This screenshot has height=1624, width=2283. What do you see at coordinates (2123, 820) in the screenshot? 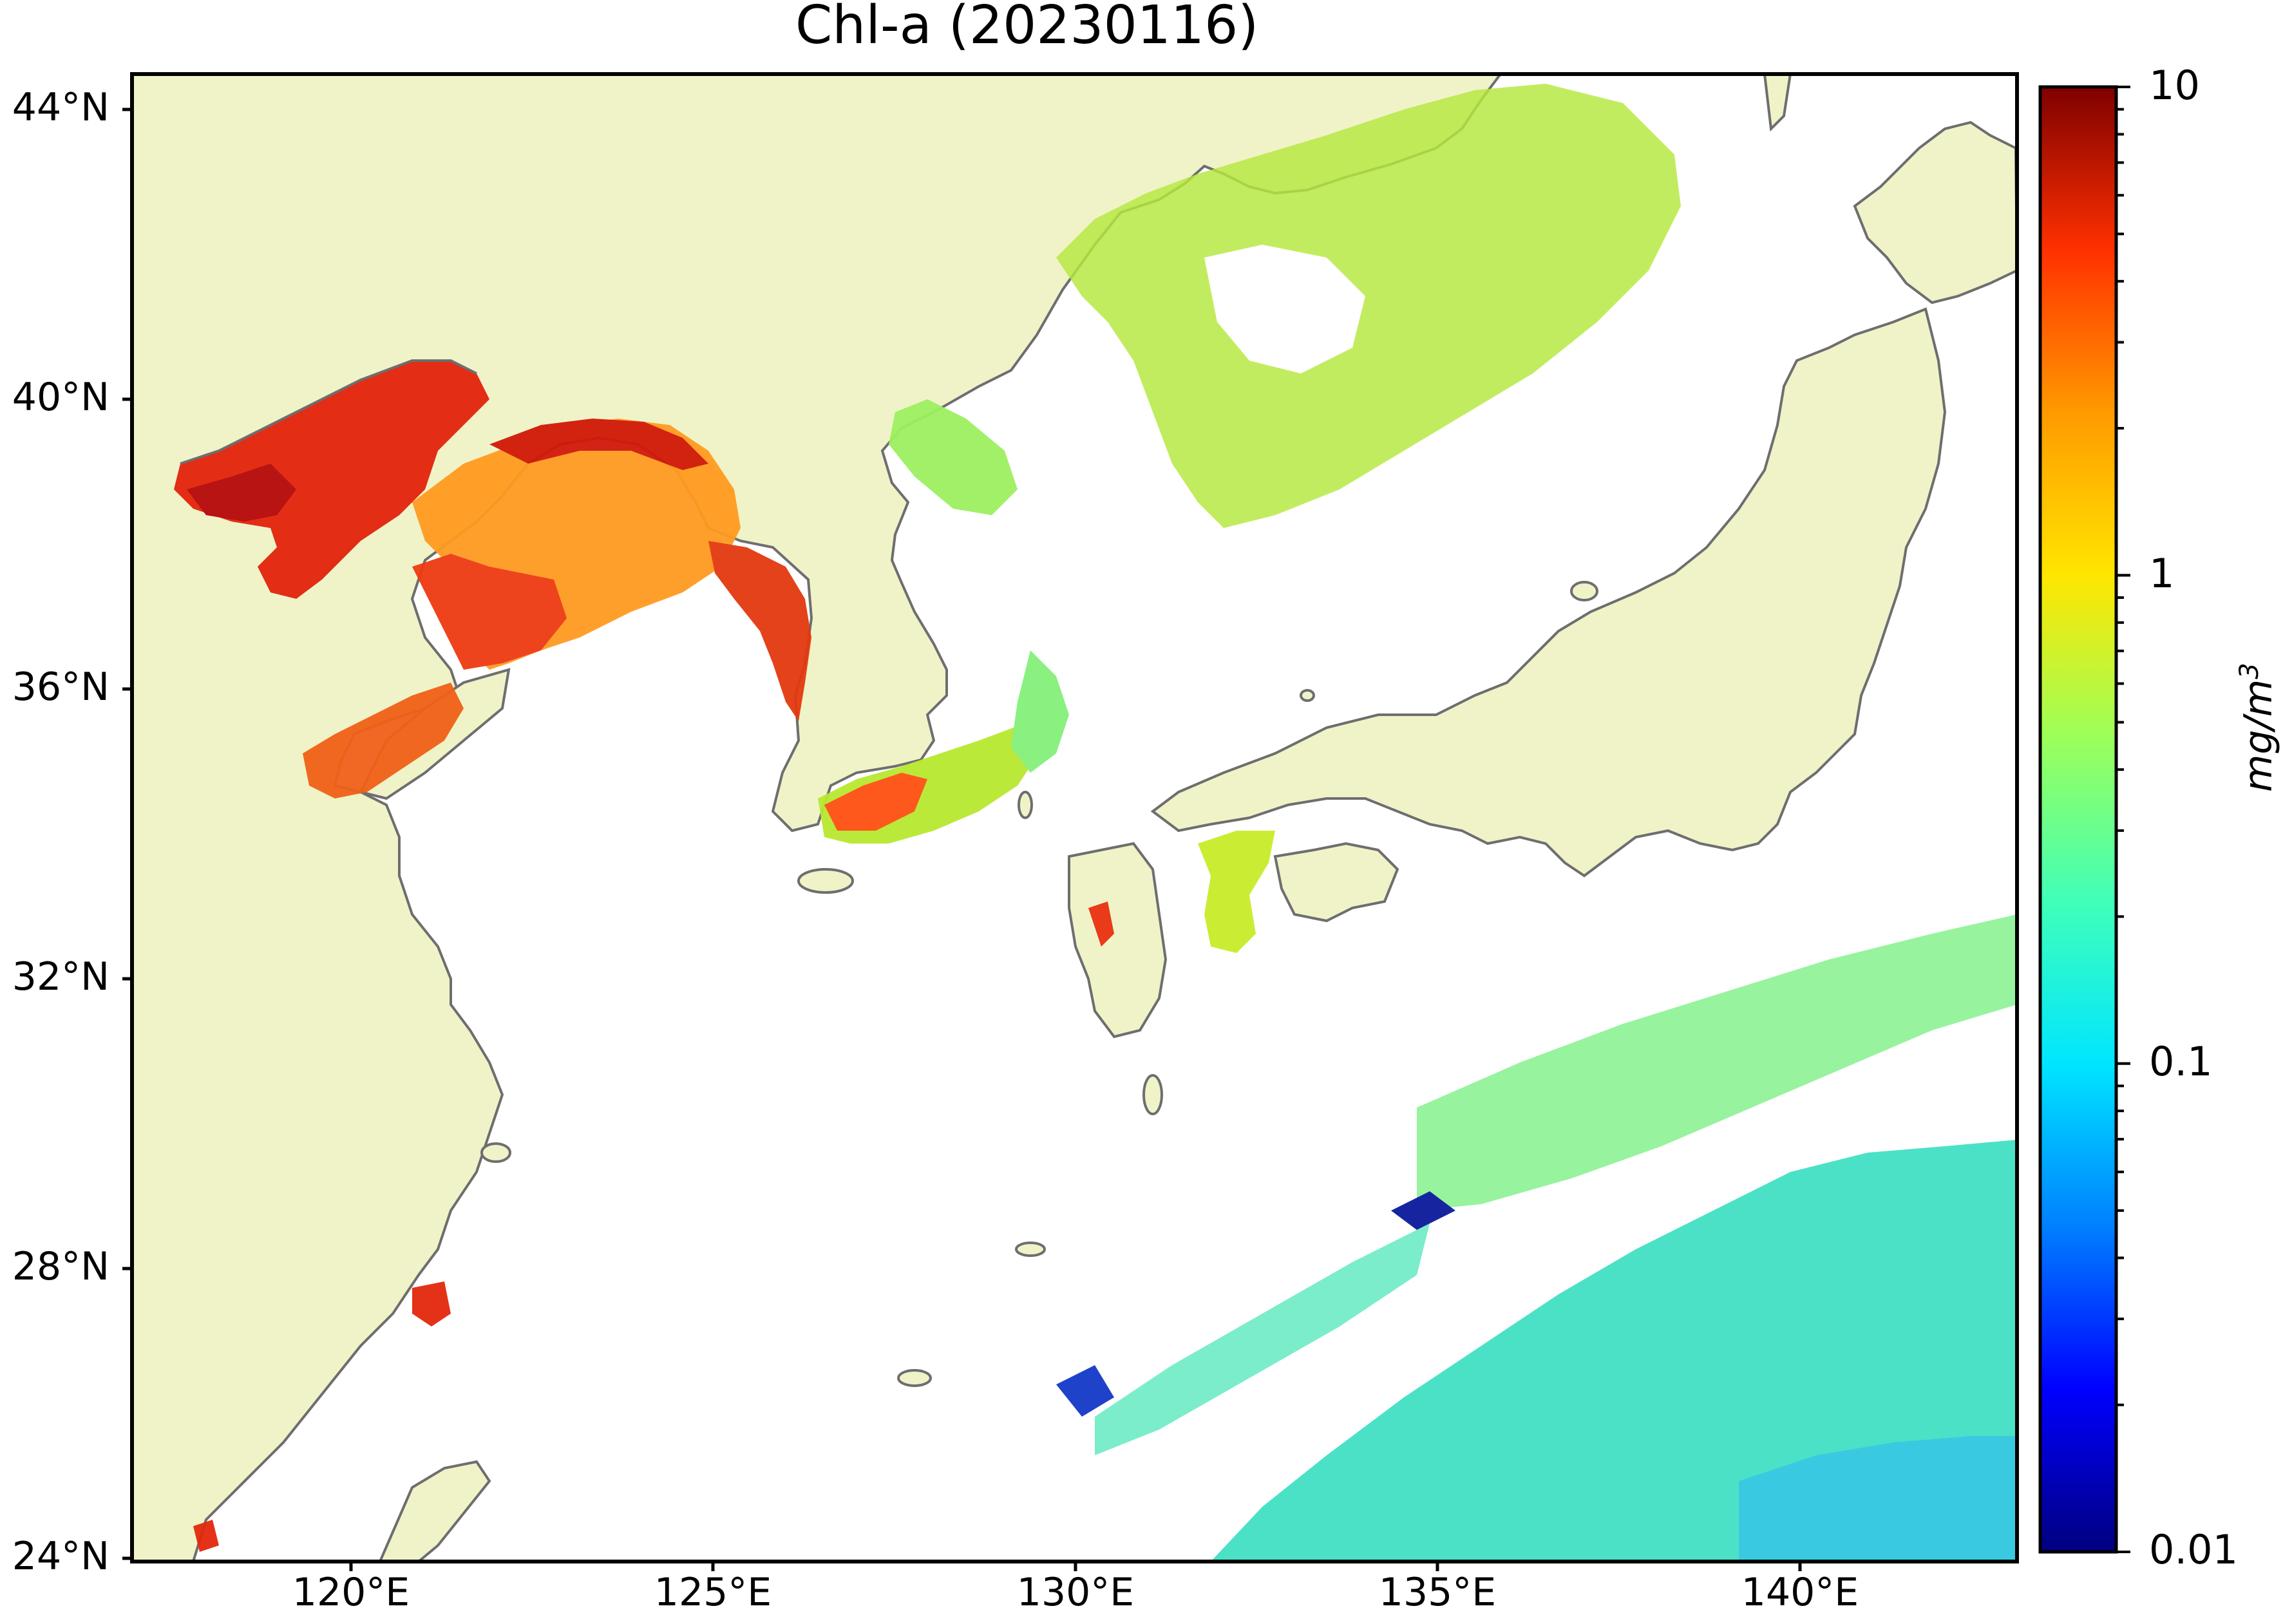
I see `colorbar-ticks` at bounding box center [2123, 820].